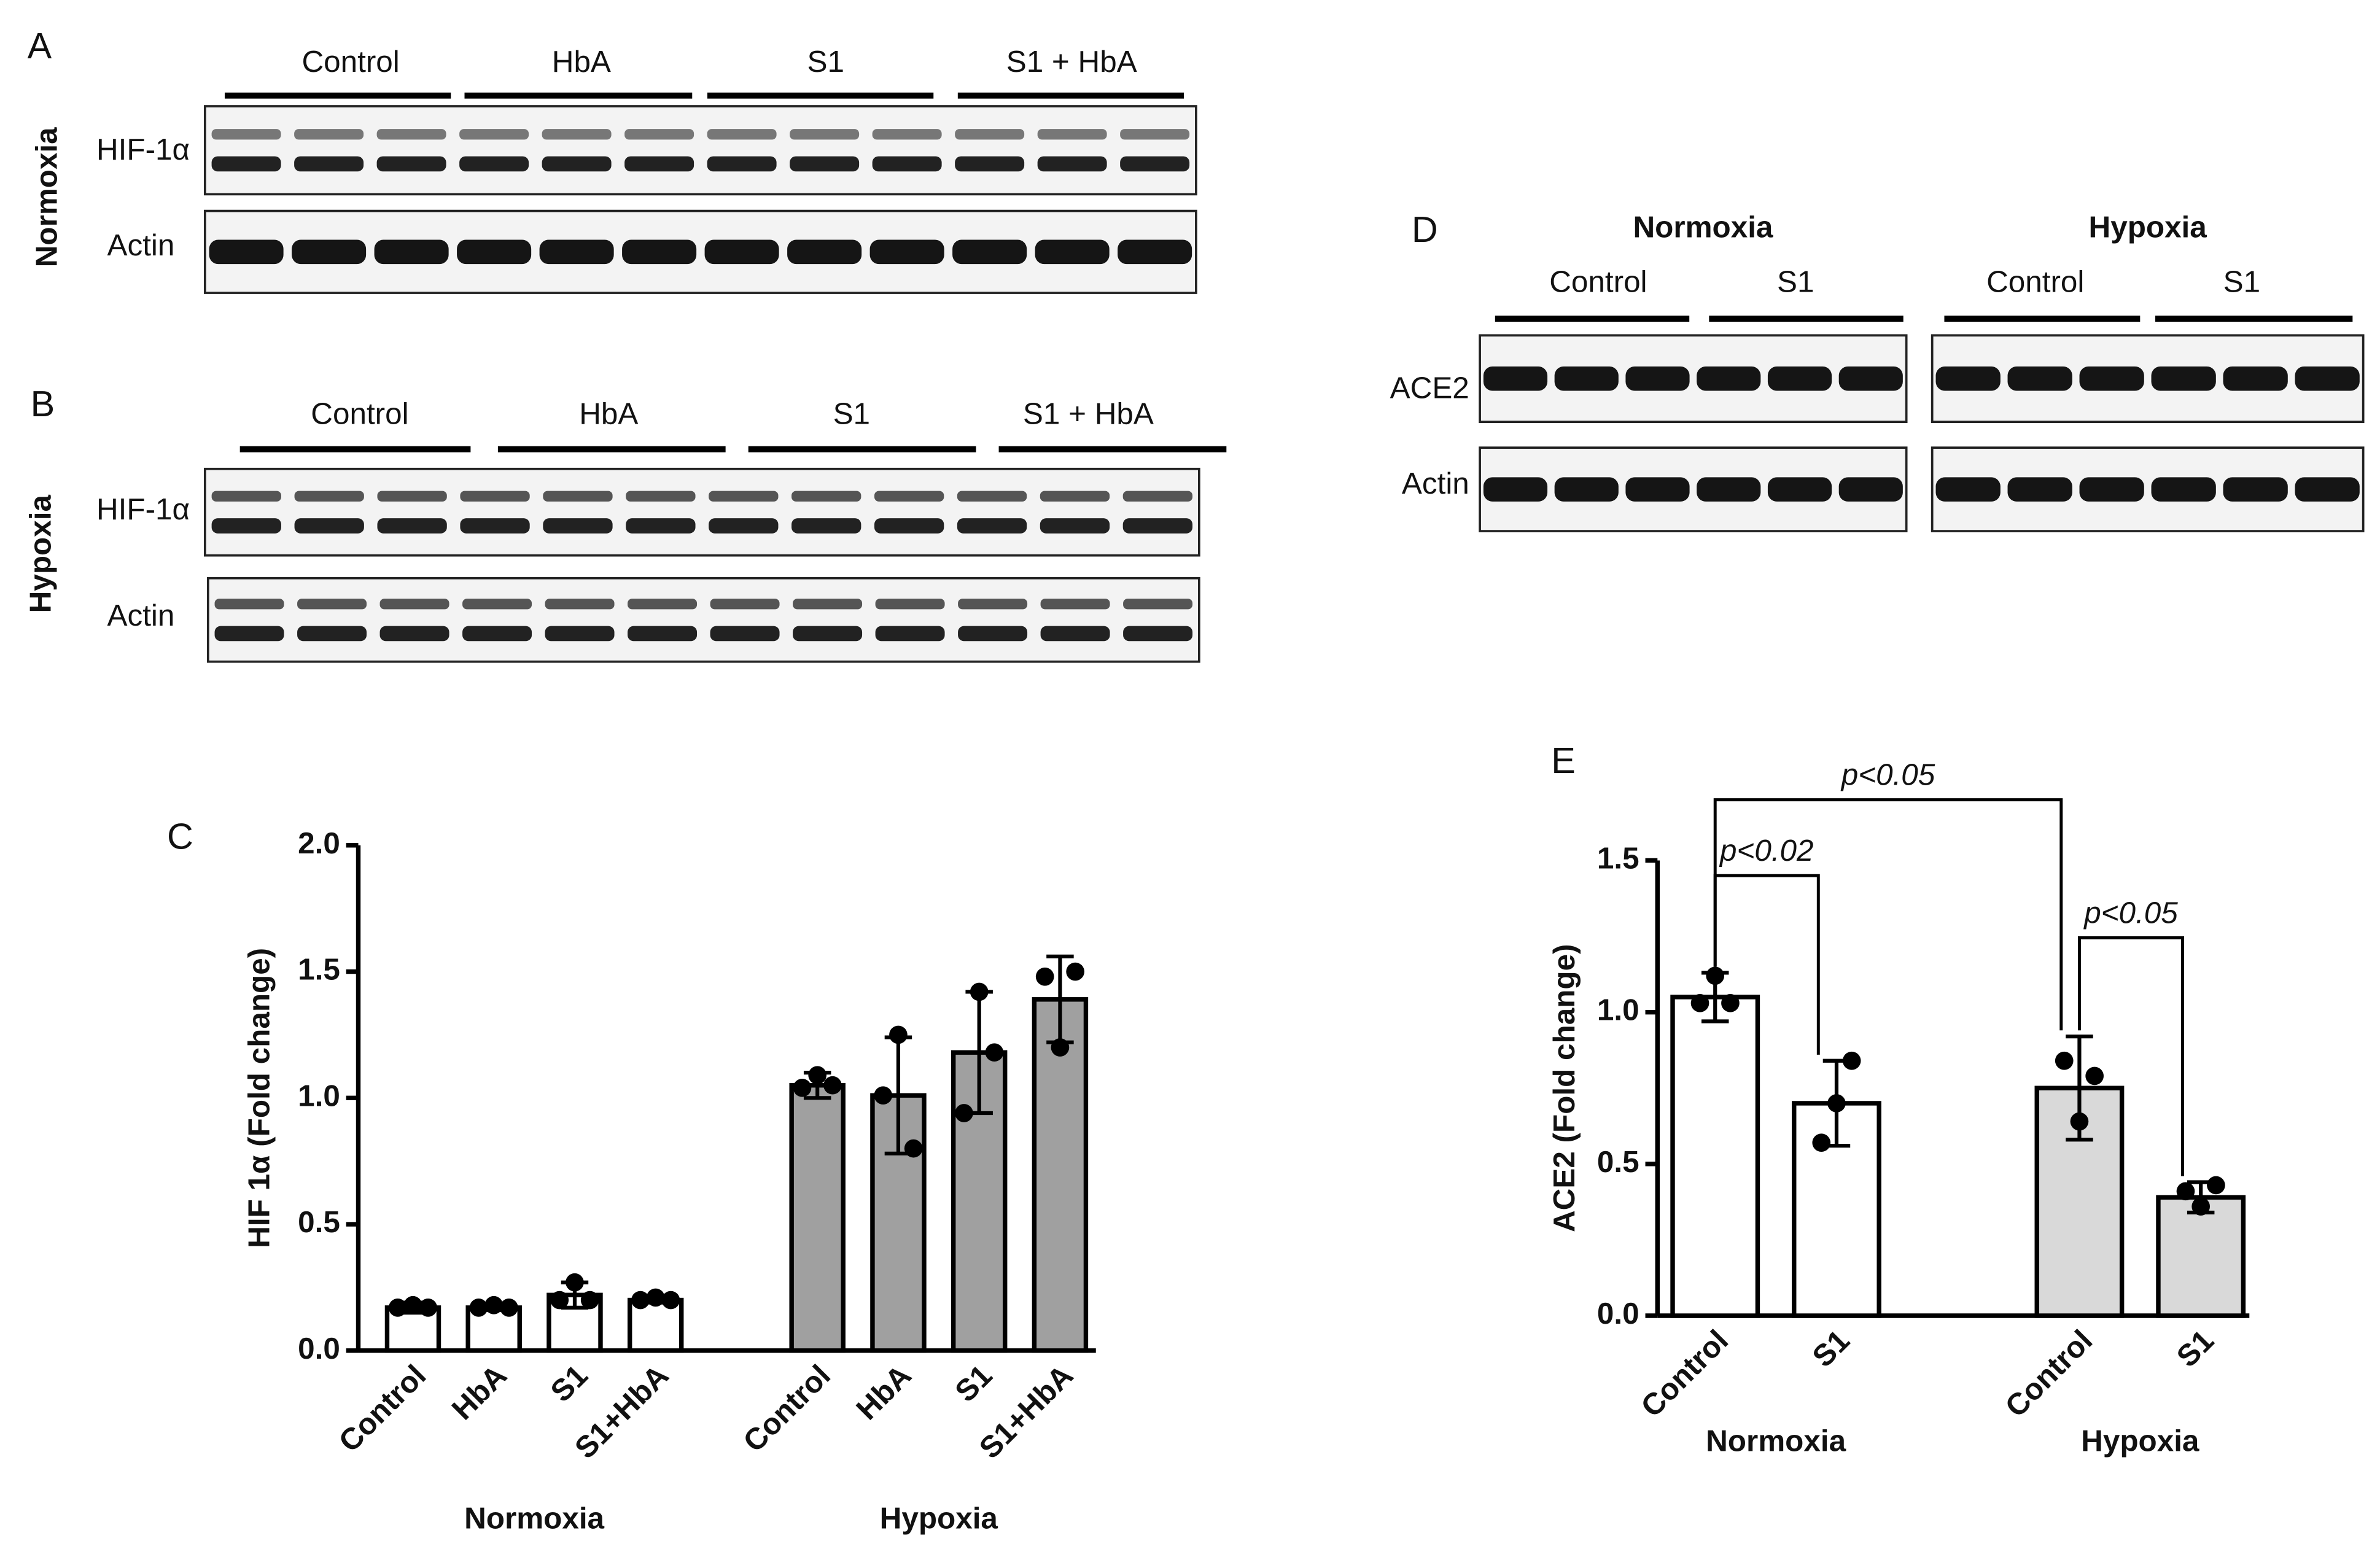 Image resolution: width=2380 pixels, height=1557 pixels. What do you see at coordinates (2035, 281) in the screenshot?
I see `lane-group-label: Control` at bounding box center [2035, 281].